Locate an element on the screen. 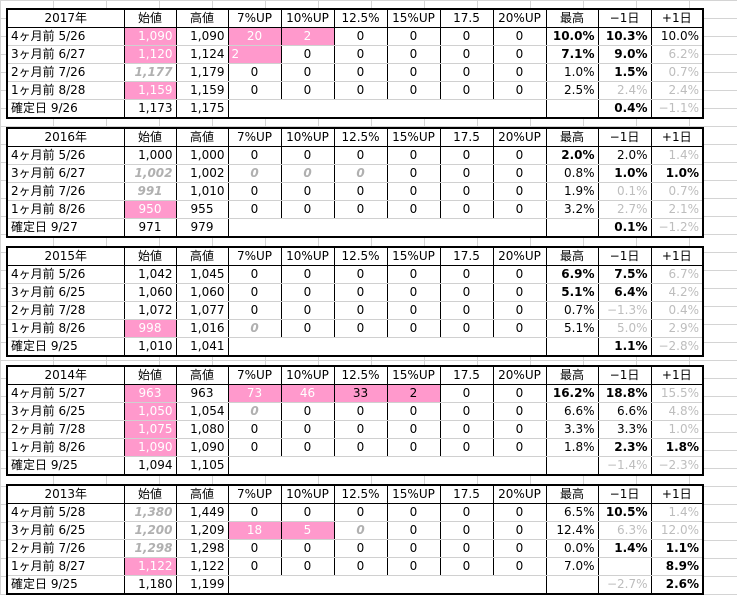  data-cell: 1,159 is located at coordinates (202, 90).